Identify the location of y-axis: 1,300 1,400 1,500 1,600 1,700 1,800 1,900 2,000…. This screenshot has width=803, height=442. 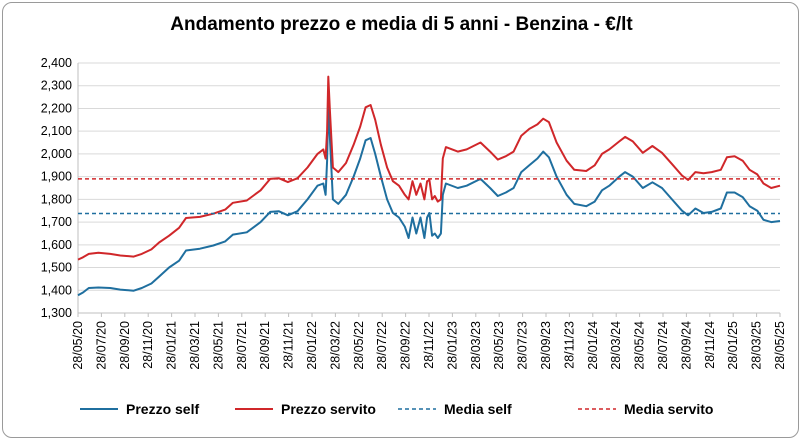
(60, 188).